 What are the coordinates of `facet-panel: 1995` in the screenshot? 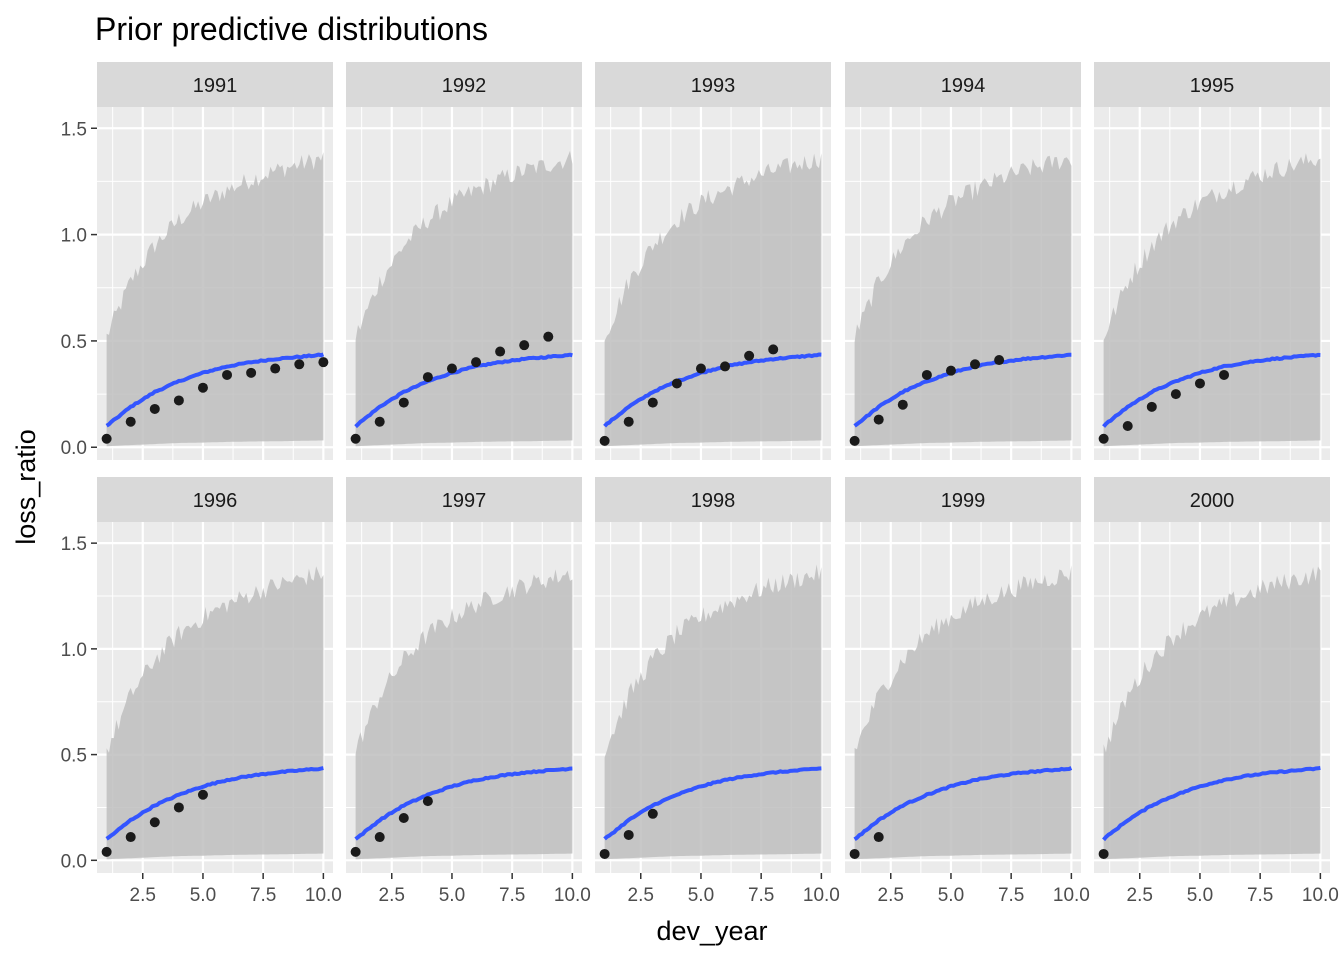 It's located at (1212, 261).